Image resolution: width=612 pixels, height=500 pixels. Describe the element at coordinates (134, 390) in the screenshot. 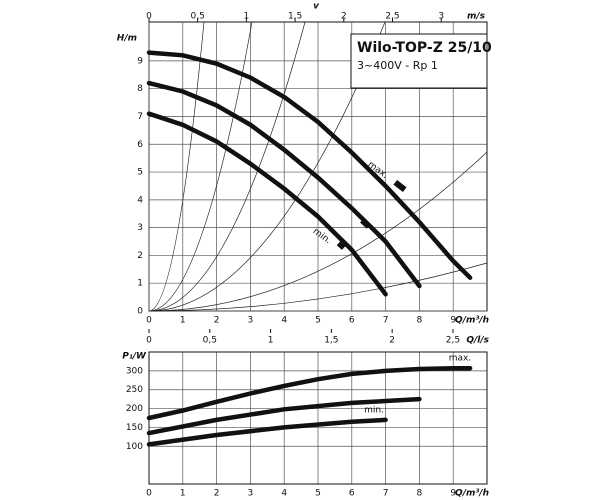

I see `y-tick-label: 250` at that location.